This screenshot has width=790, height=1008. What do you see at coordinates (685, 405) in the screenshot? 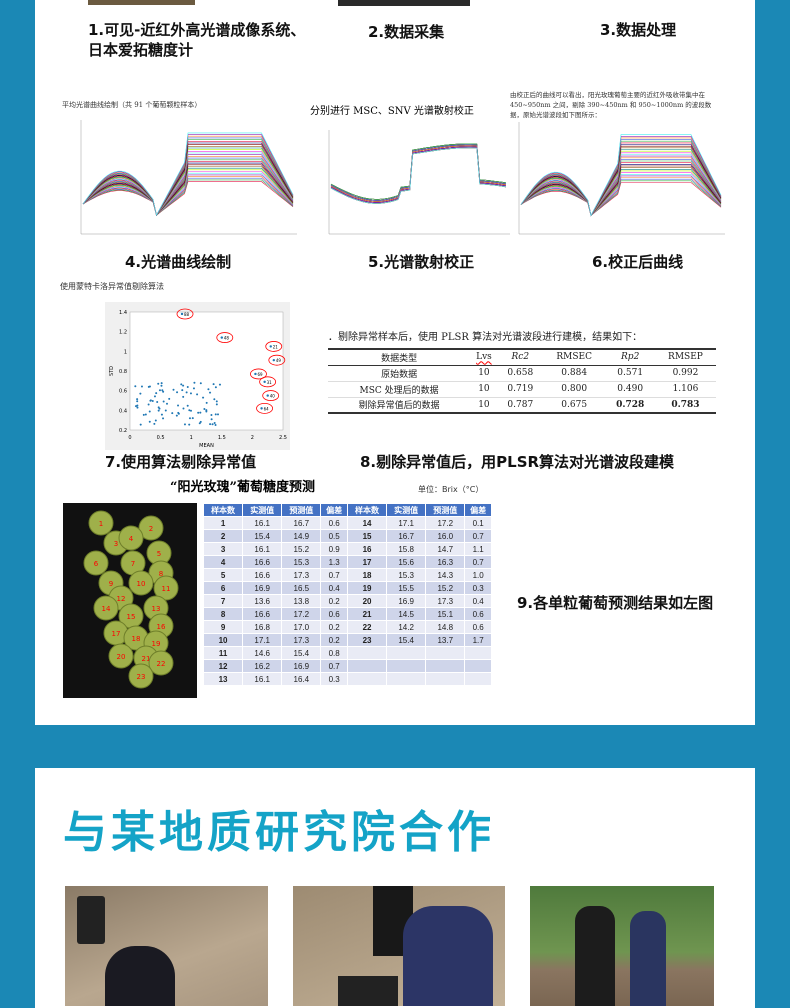
I see `table-cell: 0.783` at bounding box center [685, 405].